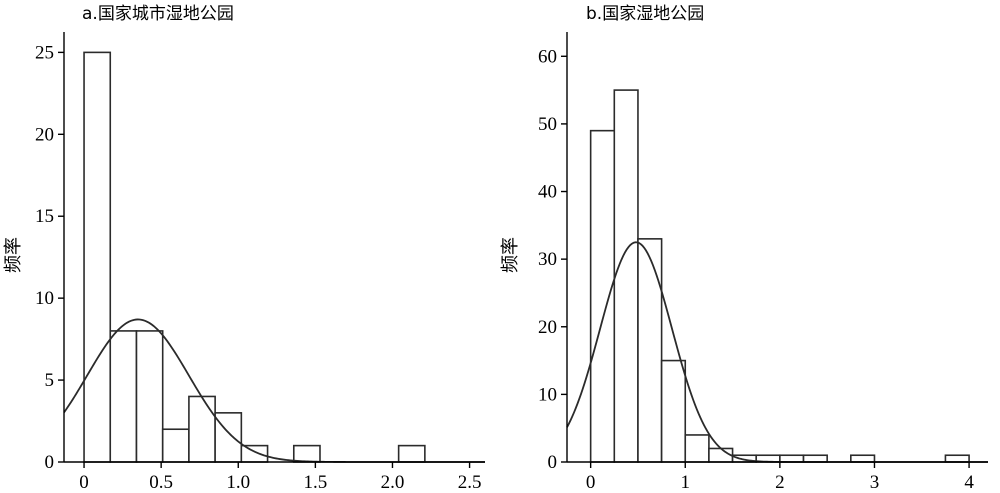  Describe the element at coordinates (547, 124) in the screenshot. I see `y-tick-label: 50` at that location.